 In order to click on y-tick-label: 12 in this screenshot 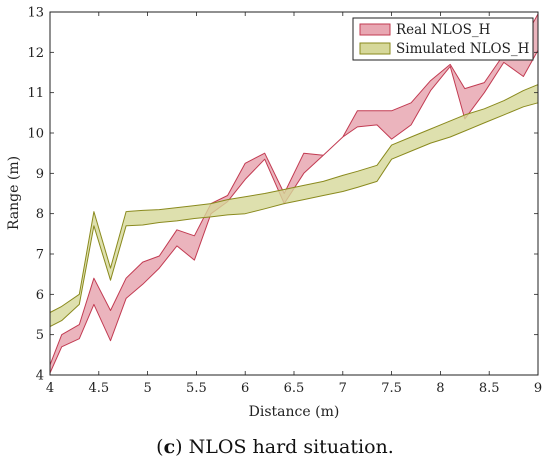, I will do `click(35, 53)`.